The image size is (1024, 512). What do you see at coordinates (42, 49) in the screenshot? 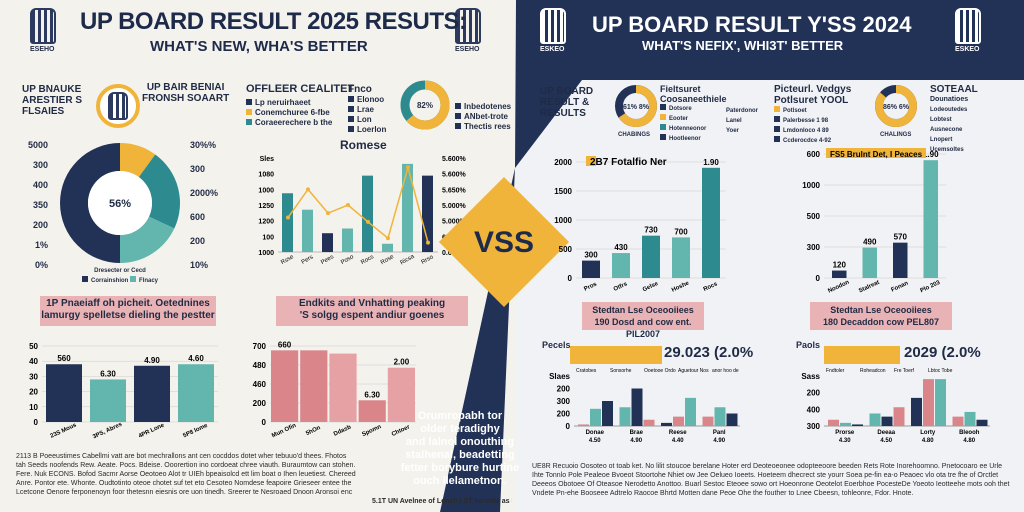
I see `emblem-label: ESEHO` at bounding box center [42, 49].